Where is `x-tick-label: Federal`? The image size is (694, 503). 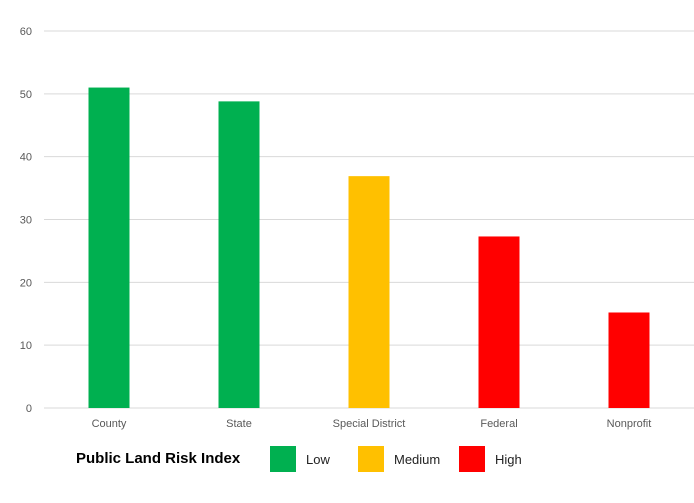 x-tick-label: Federal is located at coordinates (498, 424).